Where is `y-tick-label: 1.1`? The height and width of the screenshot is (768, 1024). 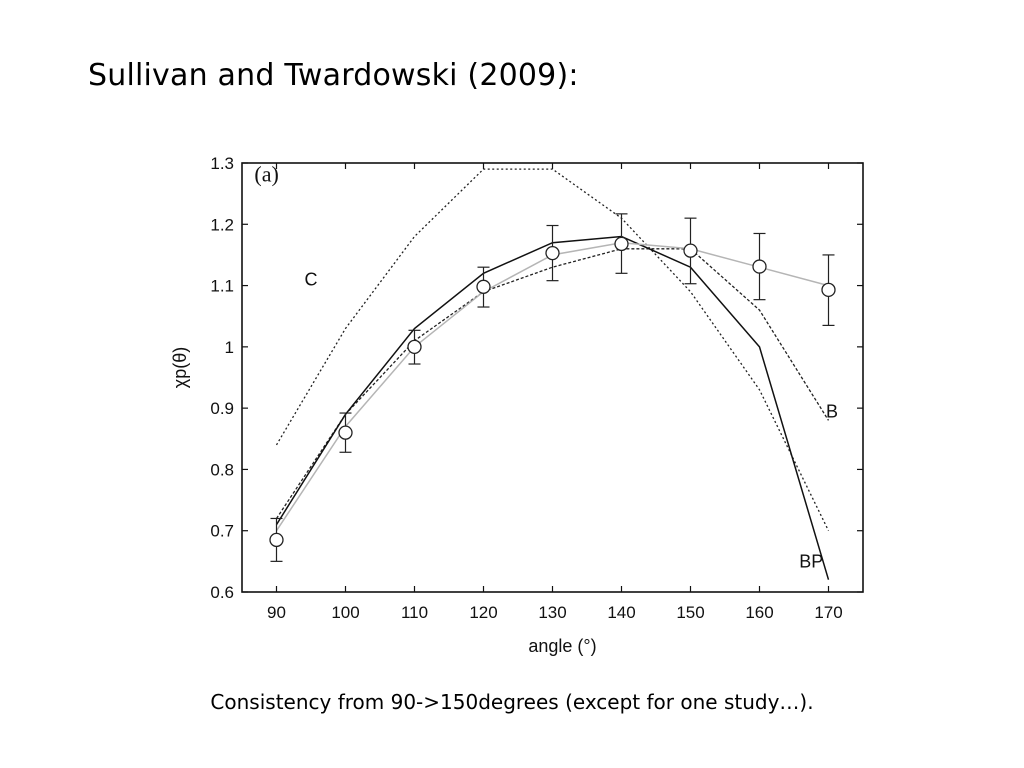
y-tick-label: 1.1 is located at coordinates (222, 286).